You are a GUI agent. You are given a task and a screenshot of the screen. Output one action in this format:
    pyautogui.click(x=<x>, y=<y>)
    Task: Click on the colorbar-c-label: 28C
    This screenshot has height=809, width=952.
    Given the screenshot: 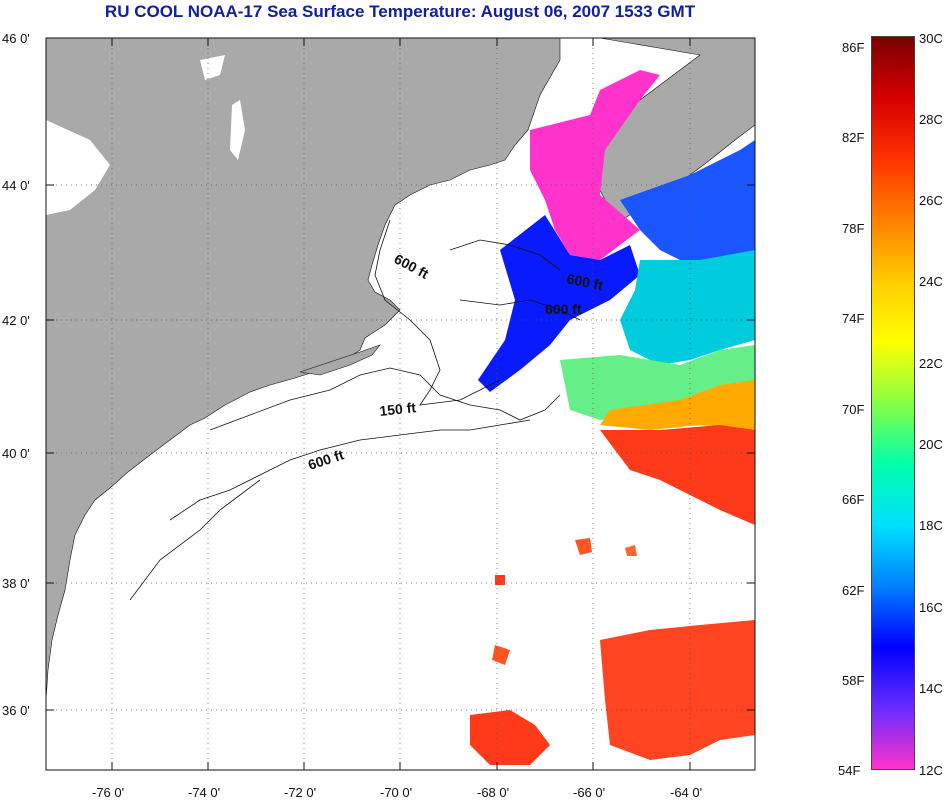 What is the action you would take?
    pyautogui.click(x=931, y=119)
    